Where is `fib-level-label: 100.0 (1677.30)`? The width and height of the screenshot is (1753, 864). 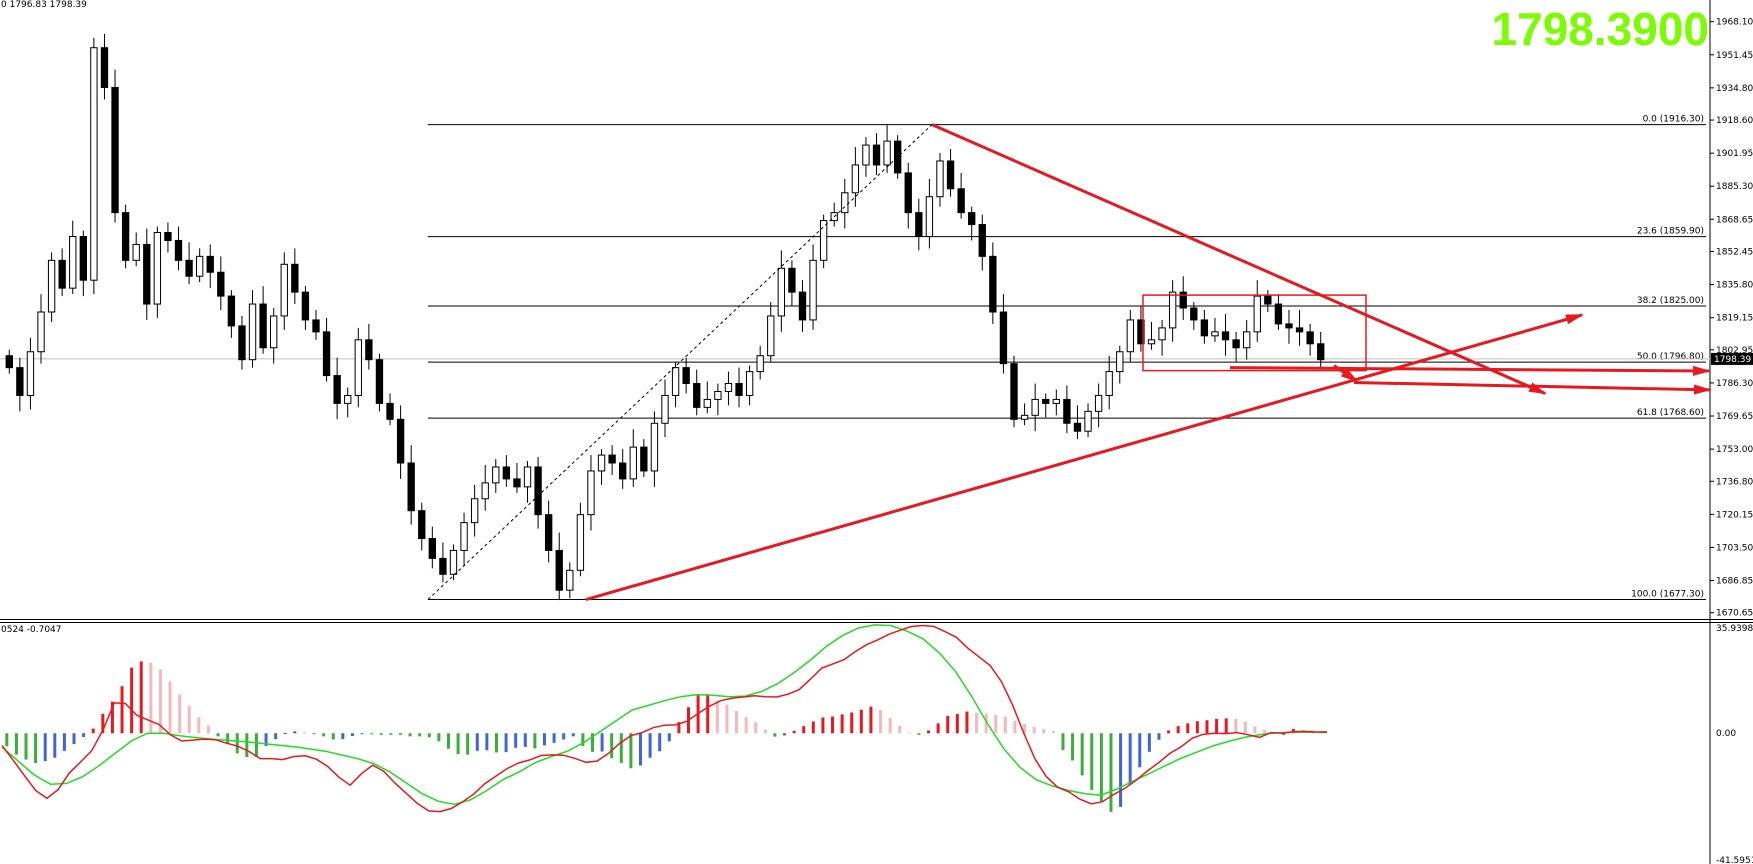
fib-level-label: 100.0 (1677.30) is located at coordinates (1667, 595).